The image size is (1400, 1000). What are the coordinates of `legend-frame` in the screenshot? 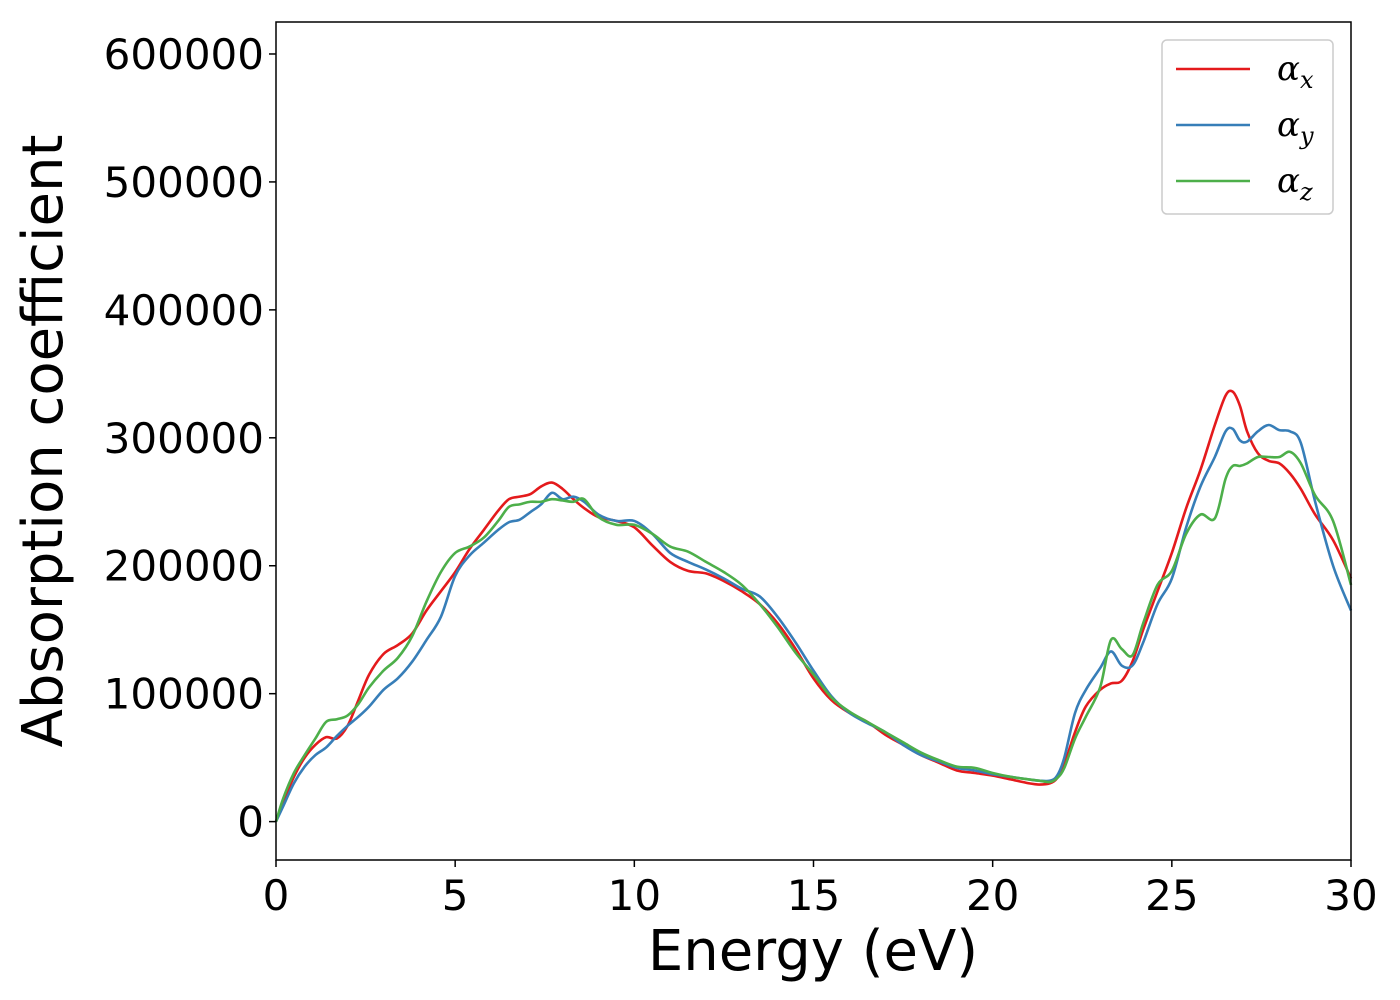 It's located at (1247, 127).